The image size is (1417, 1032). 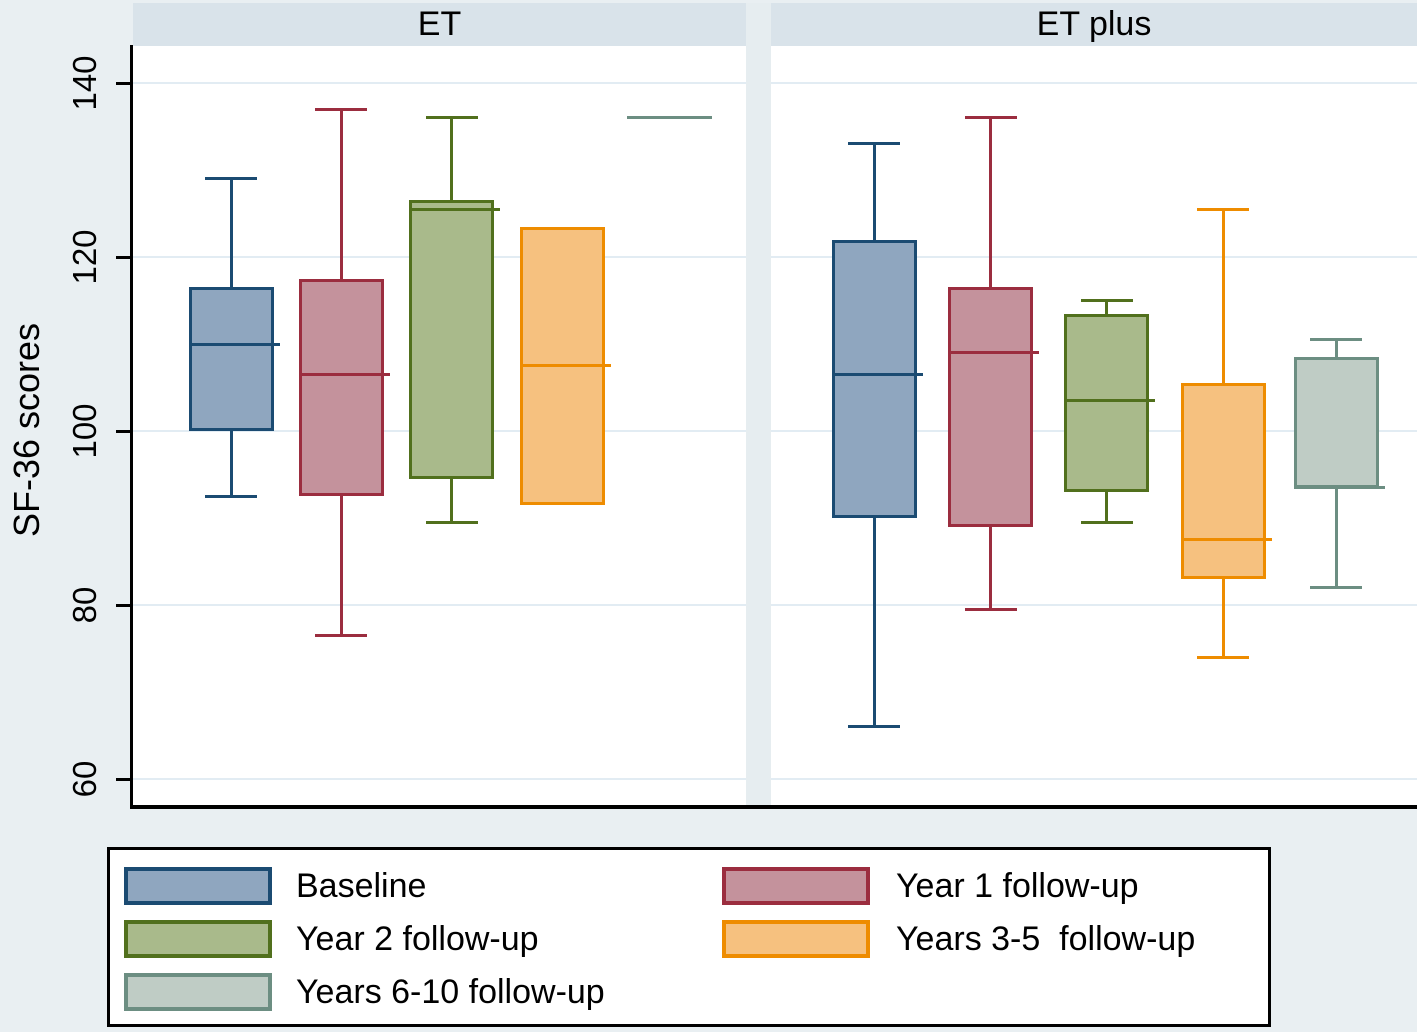 I want to click on boxplot-etplus-year1-lower-whisker-cap, so click(x=990, y=609).